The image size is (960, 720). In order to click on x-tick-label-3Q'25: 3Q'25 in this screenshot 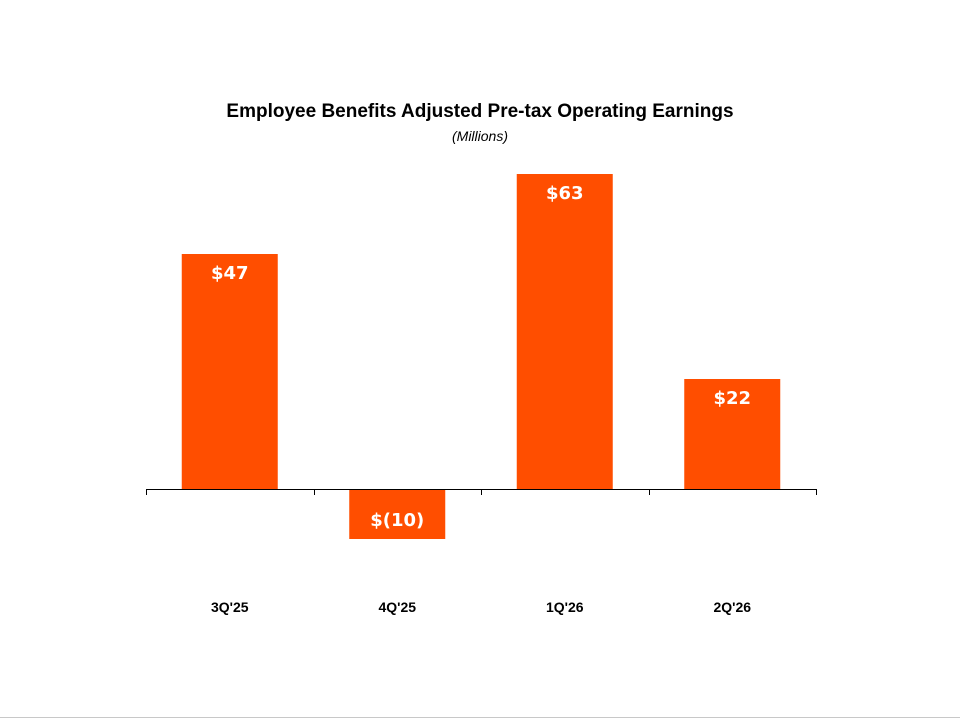, I will do `click(230, 607)`.